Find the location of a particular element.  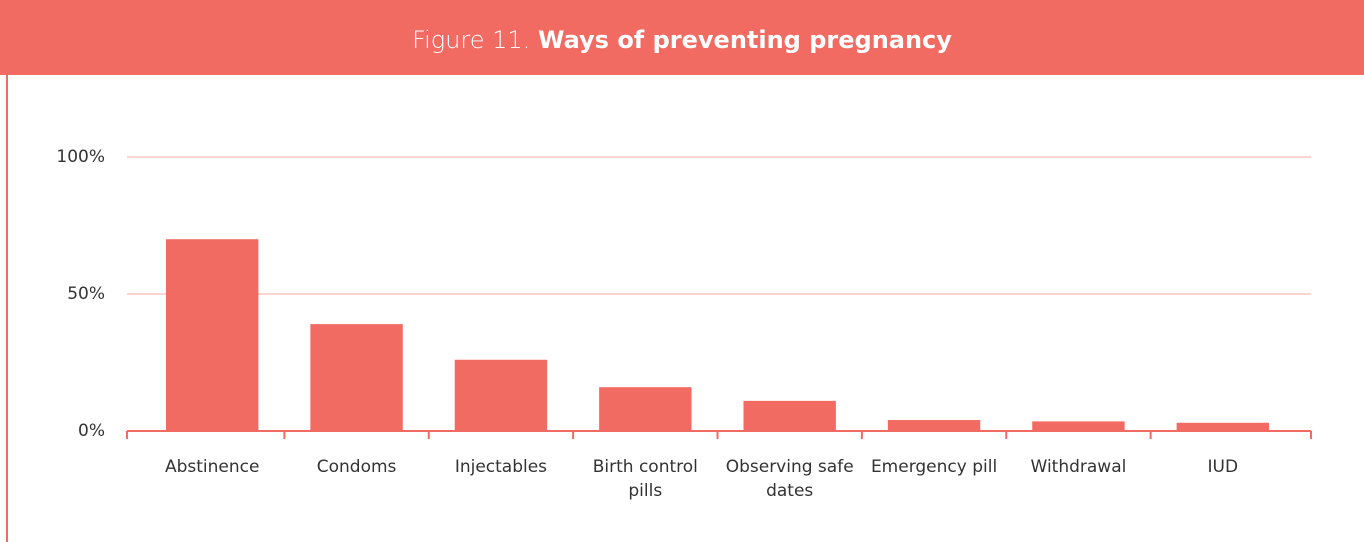

figure-label: Figure 11. is located at coordinates (471, 40).